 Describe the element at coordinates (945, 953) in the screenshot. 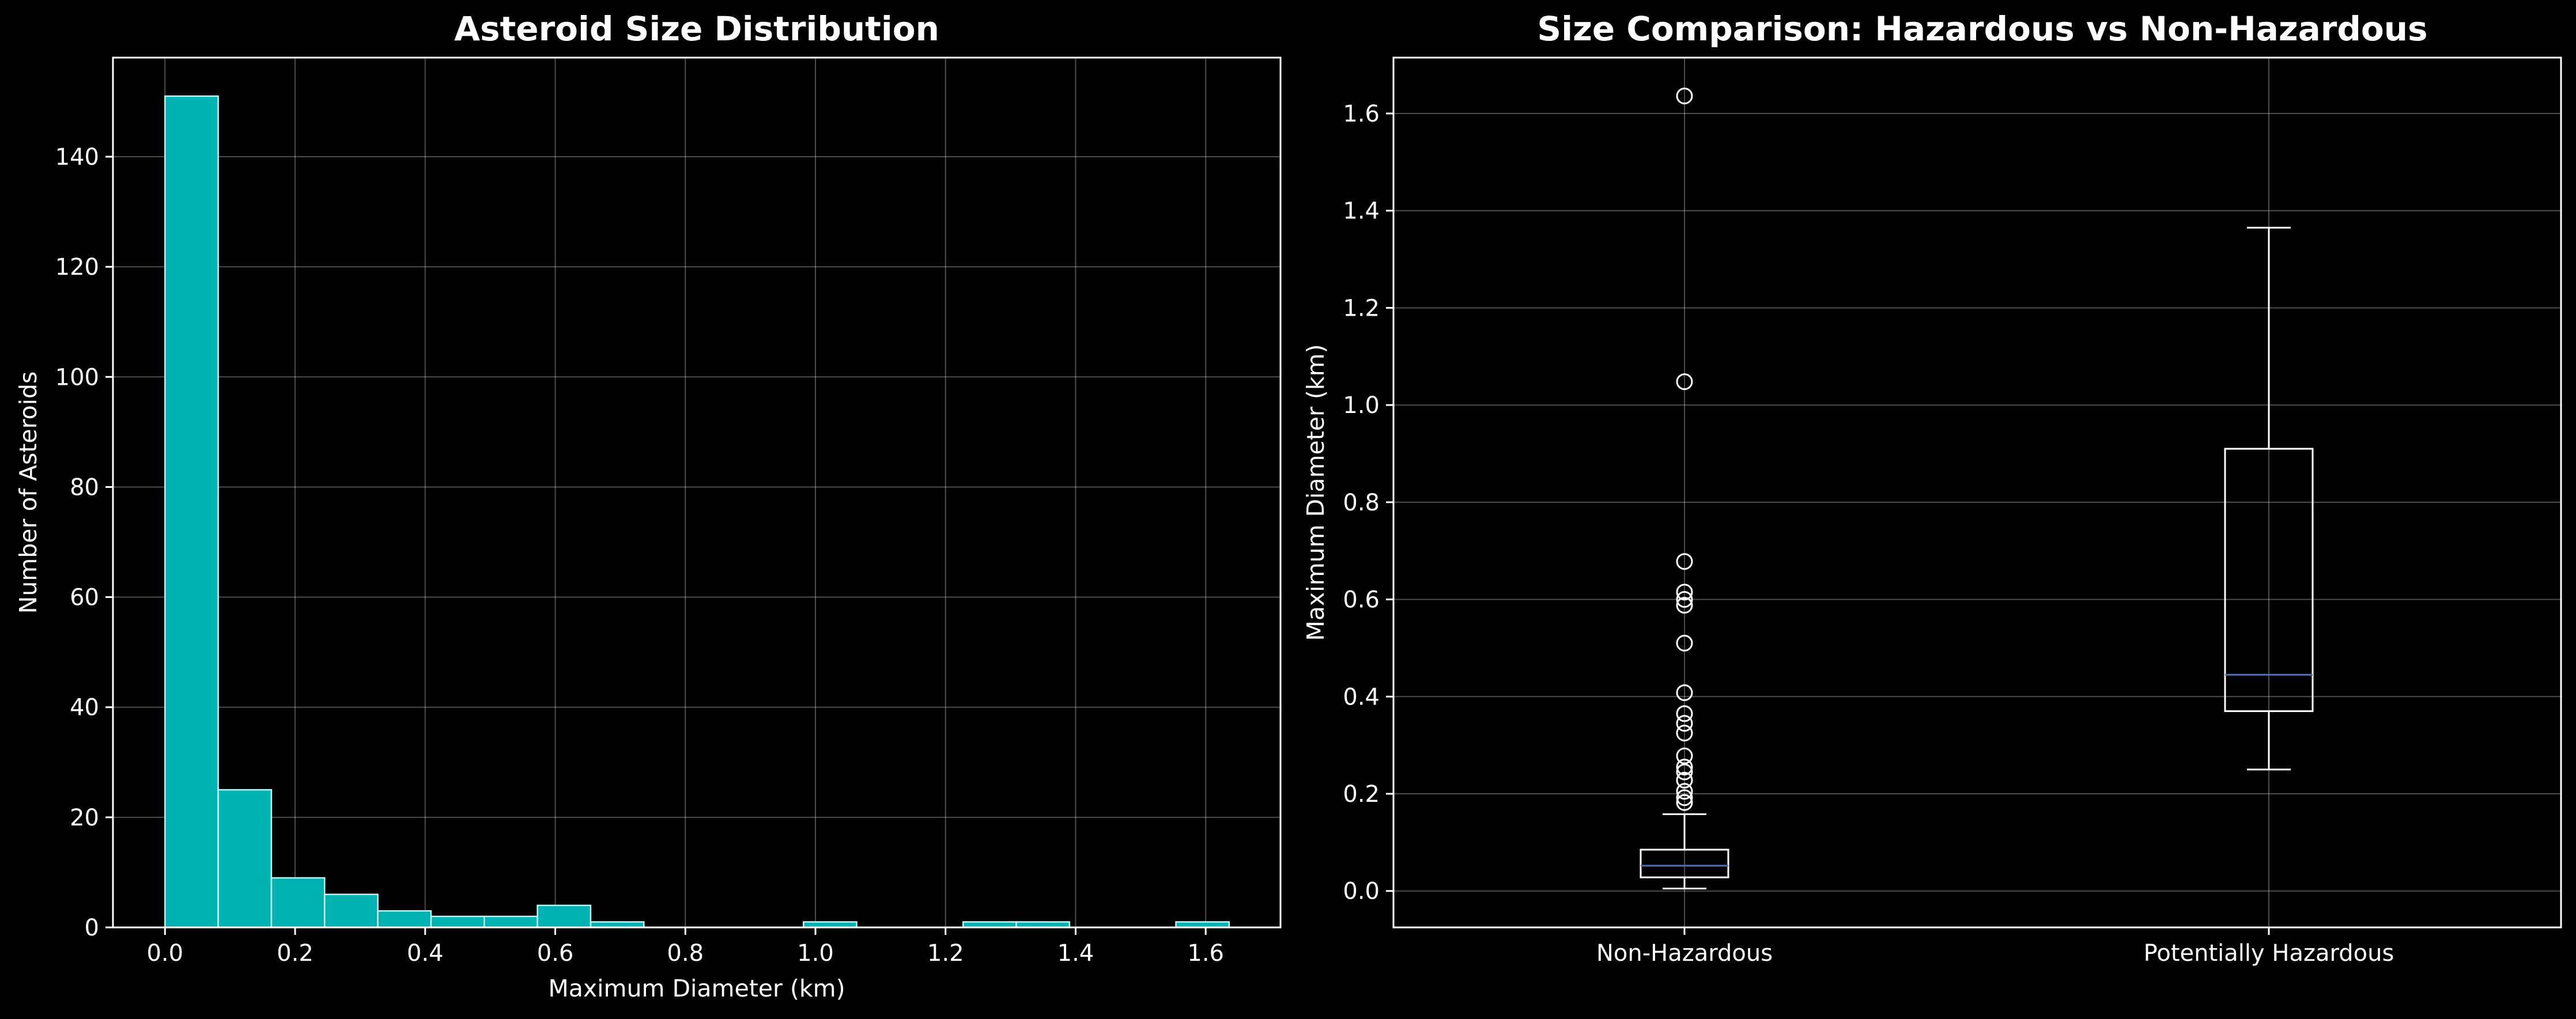

I see `histogram-x-tick-label: 1.2` at that location.